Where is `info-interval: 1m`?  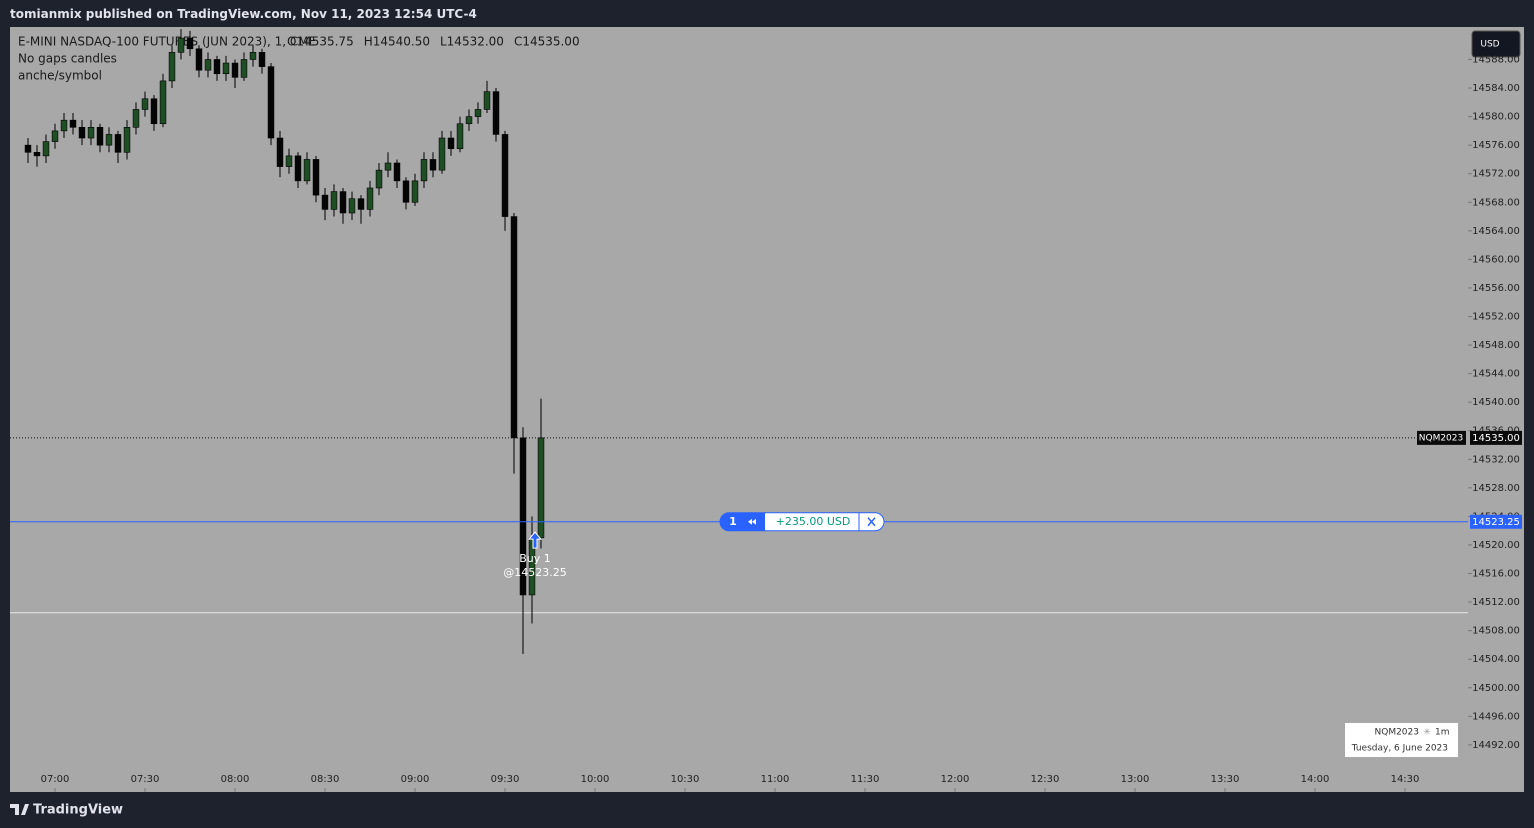
info-interval: 1m is located at coordinates (1442, 733).